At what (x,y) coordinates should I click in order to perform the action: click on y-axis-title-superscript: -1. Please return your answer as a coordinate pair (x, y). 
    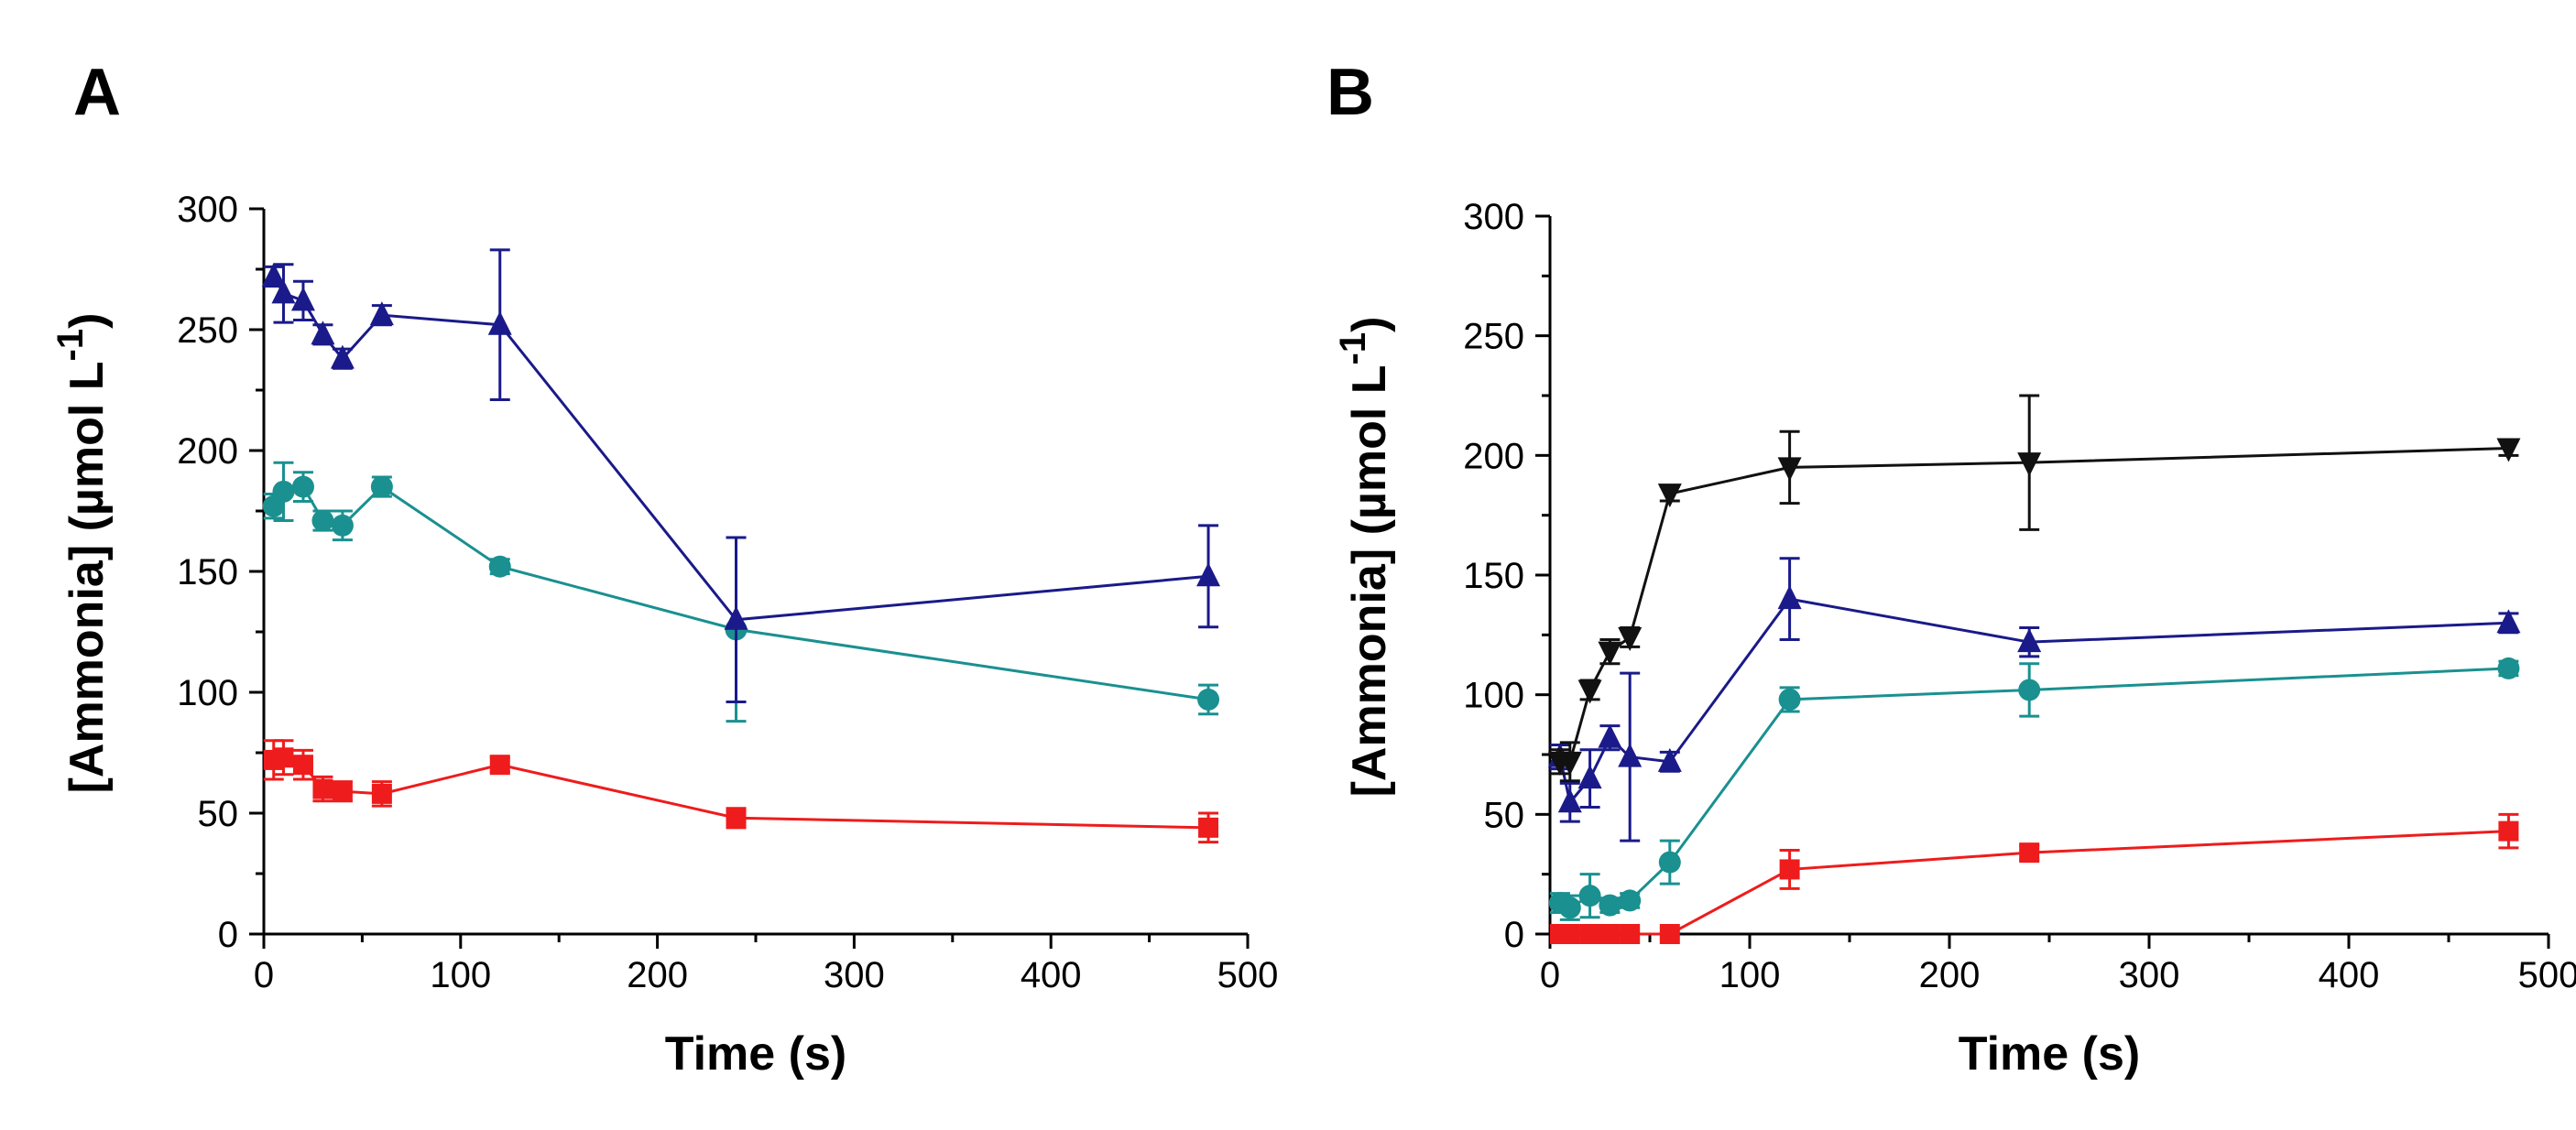
    Looking at the image, I should click on (1353, 349).